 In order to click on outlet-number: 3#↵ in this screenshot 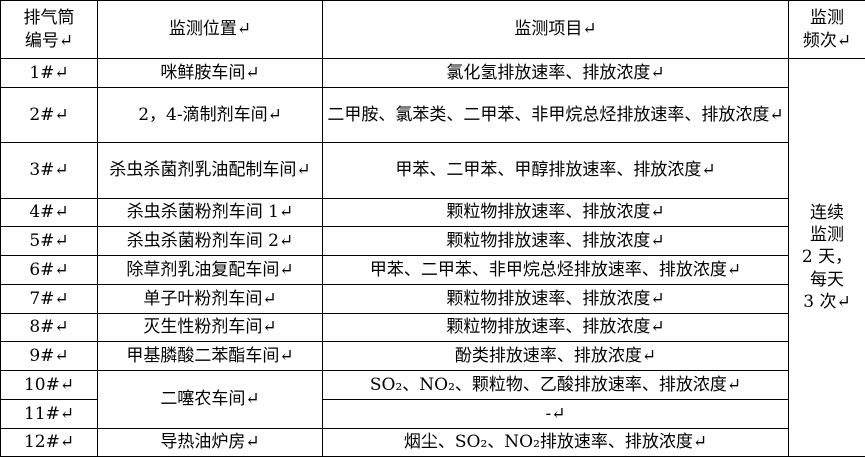, I will do `click(49, 171)`.